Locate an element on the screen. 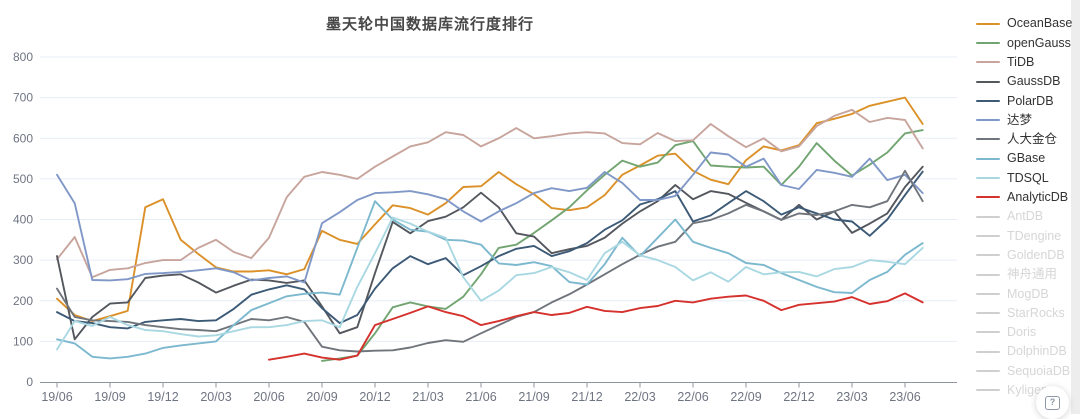 The image size is (1080, 419). legend-item-MogDB: MogDB is located at coordinates (1024, 293).